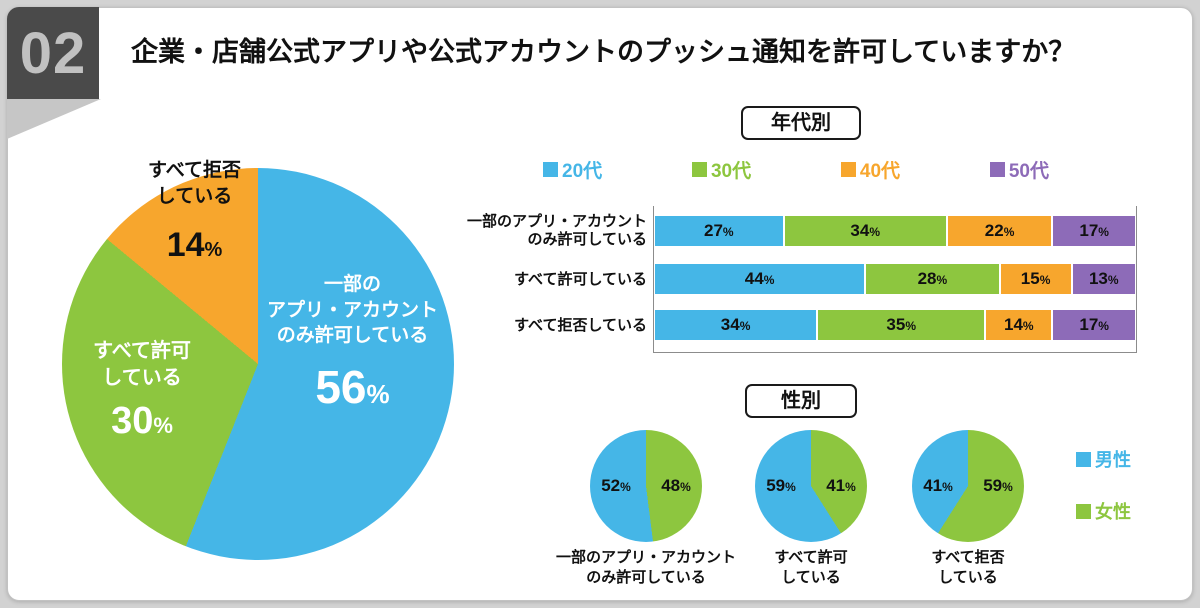  Describe the element at coordinates (556, 230) in the screenshot. I see `bar-row-label: 一部のアプリ・アカウント のみ許可している` at that location.